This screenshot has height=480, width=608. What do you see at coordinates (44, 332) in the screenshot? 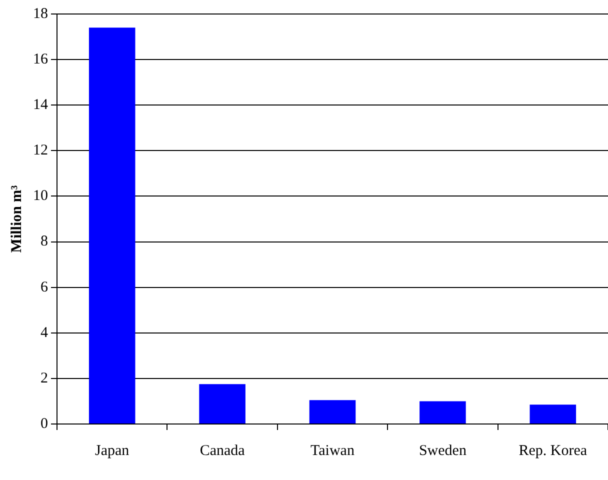
I see `y-tick-label: 4` at bounding box center [44, 332].